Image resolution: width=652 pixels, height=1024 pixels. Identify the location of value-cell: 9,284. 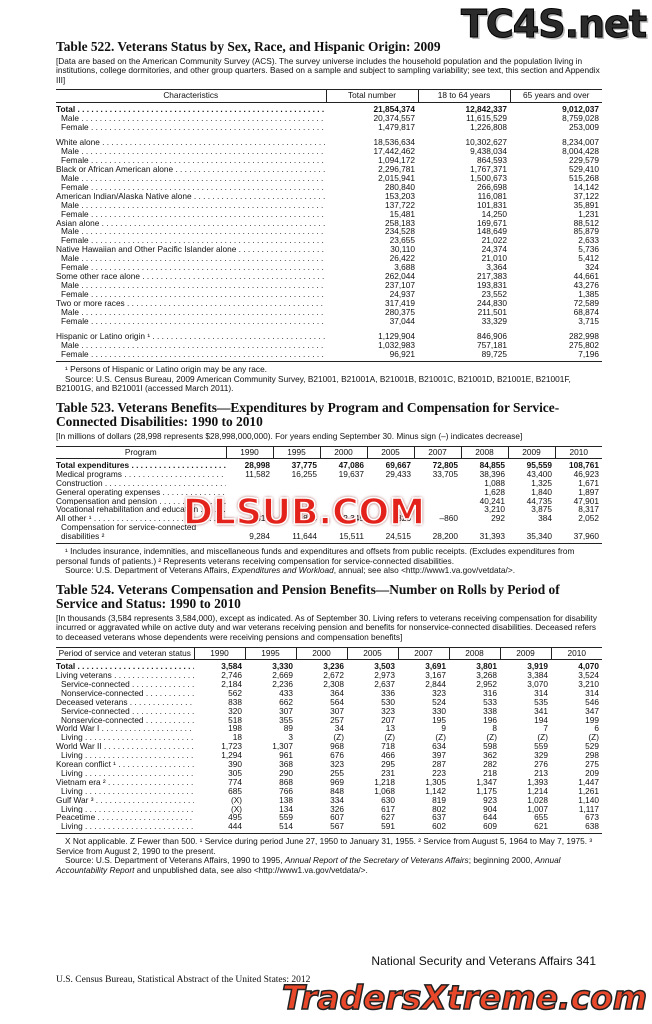
(259, 536).